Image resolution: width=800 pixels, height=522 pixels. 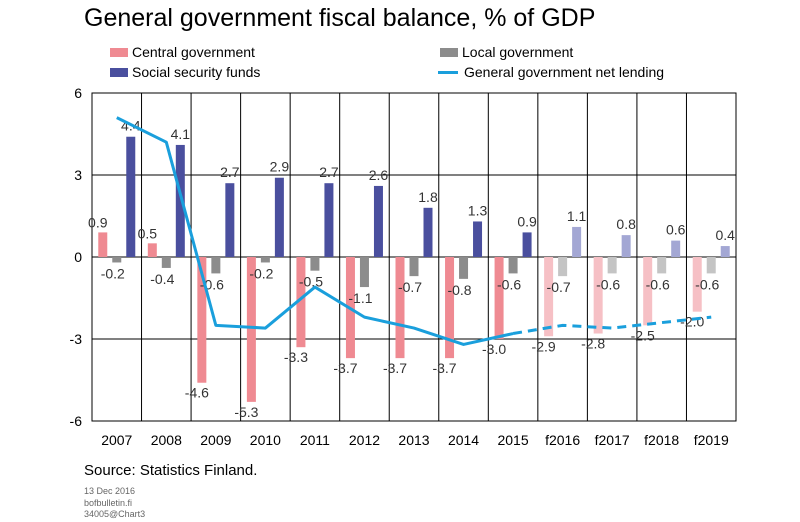 What do you see at coordinates (360, 298) in the screenshot?
I see `data-label-local: -1.1` at bounding box center [360, 298].